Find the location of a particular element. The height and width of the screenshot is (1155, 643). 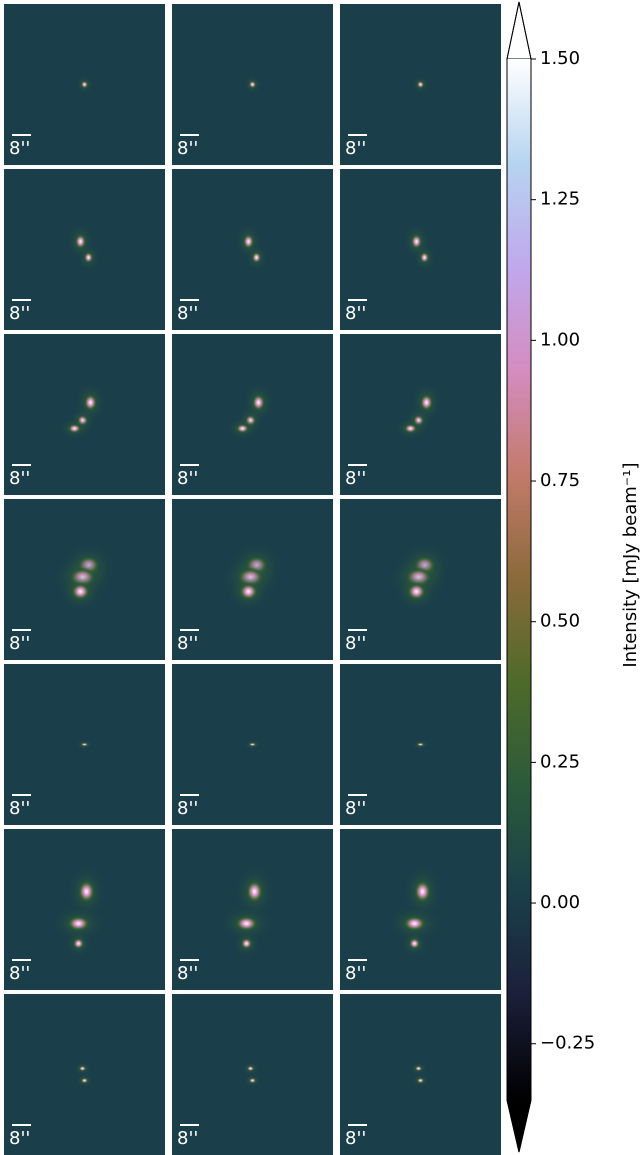

colorbar is located at coordinates (519, 579).